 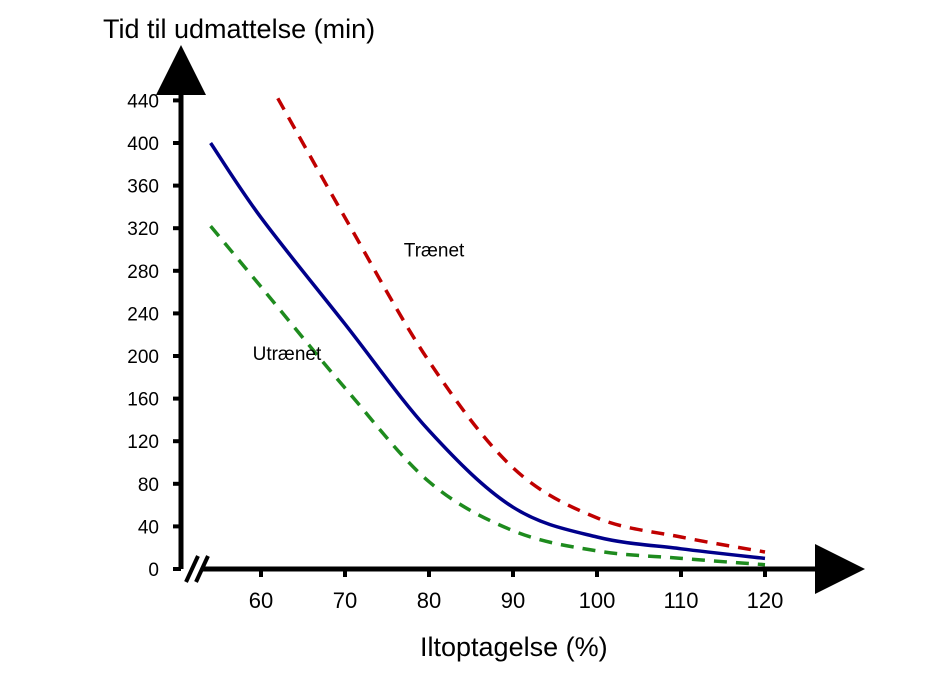 I want to click on x-tick-label: 100, so click(x=597, y=600).